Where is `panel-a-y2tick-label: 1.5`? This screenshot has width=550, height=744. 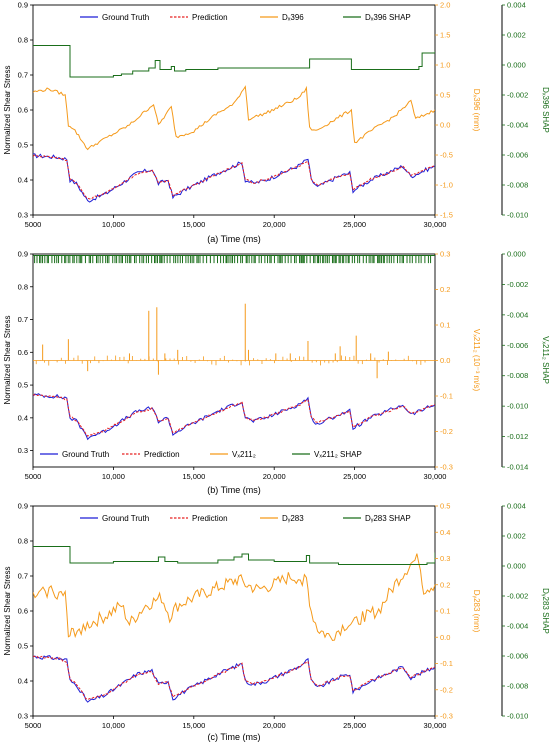
panel-a-y2tick-label: 1.5 is located at coordinates (445, 35).